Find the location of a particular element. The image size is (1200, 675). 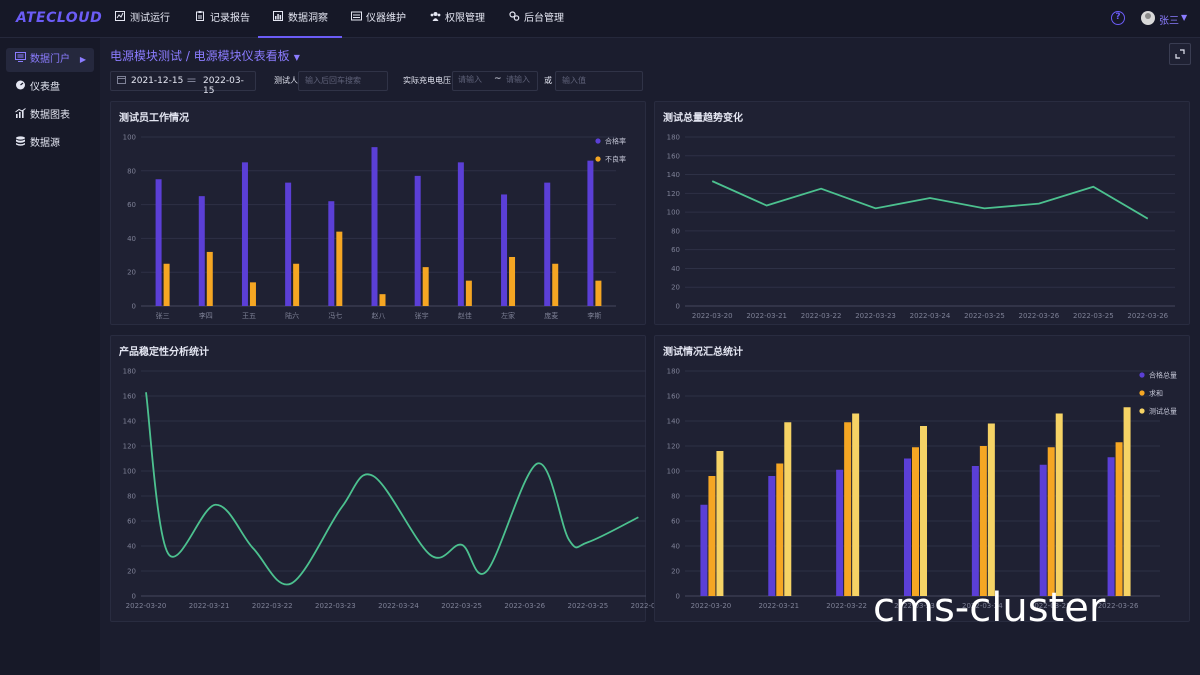

sidebar-item-charts: 数据图表 is located at coordinates (50, 116).